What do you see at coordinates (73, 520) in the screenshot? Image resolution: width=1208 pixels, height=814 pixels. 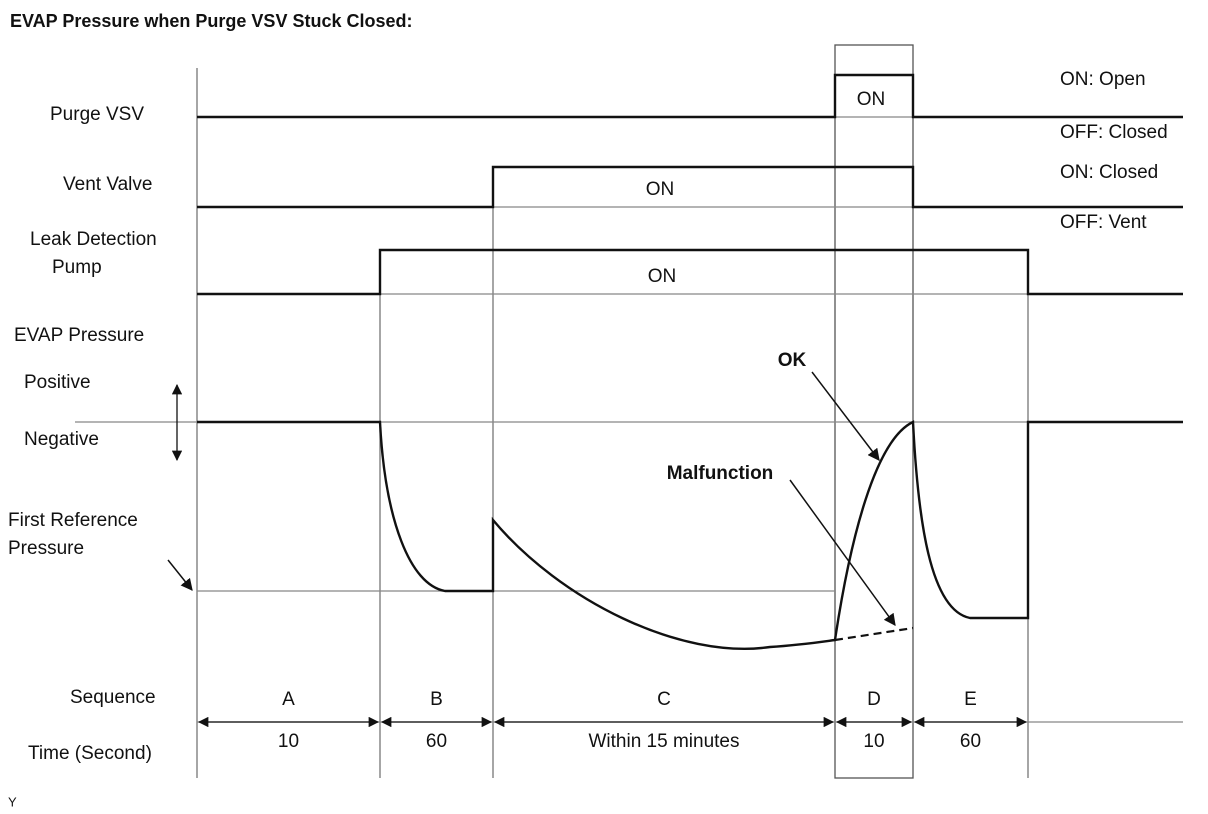 I see `evap-label: First Reference` at bounding box center [73, 520].